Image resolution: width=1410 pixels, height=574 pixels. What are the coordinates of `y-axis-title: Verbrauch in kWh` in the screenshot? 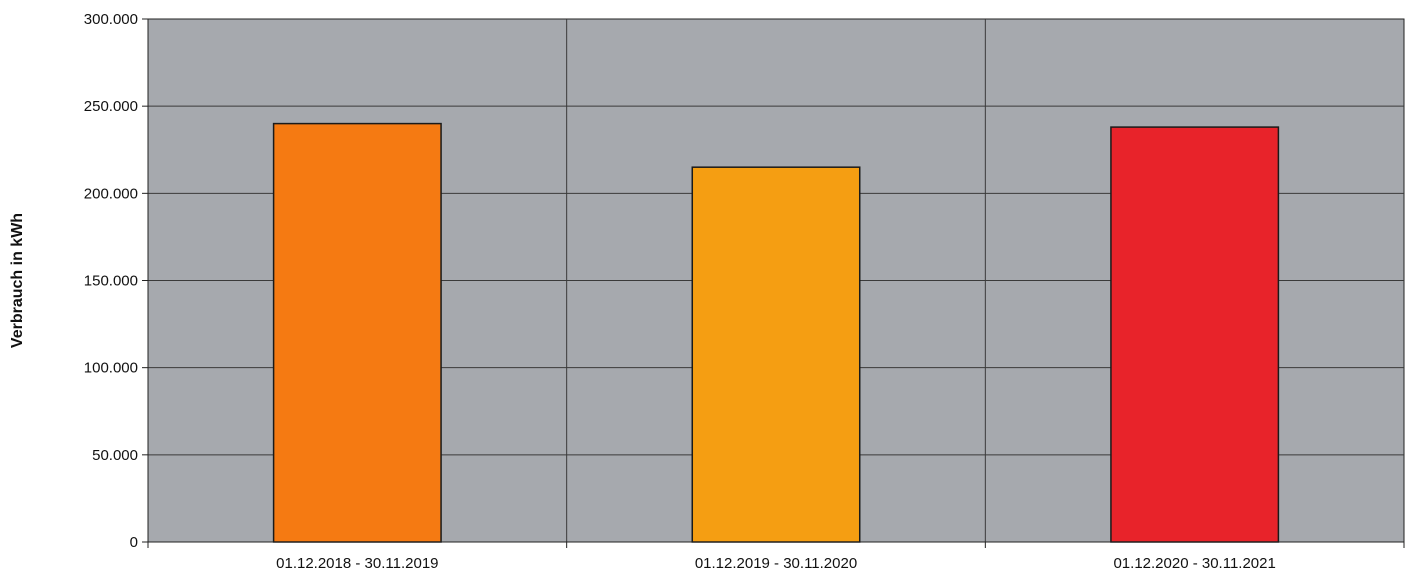 It's located at (17, 280).